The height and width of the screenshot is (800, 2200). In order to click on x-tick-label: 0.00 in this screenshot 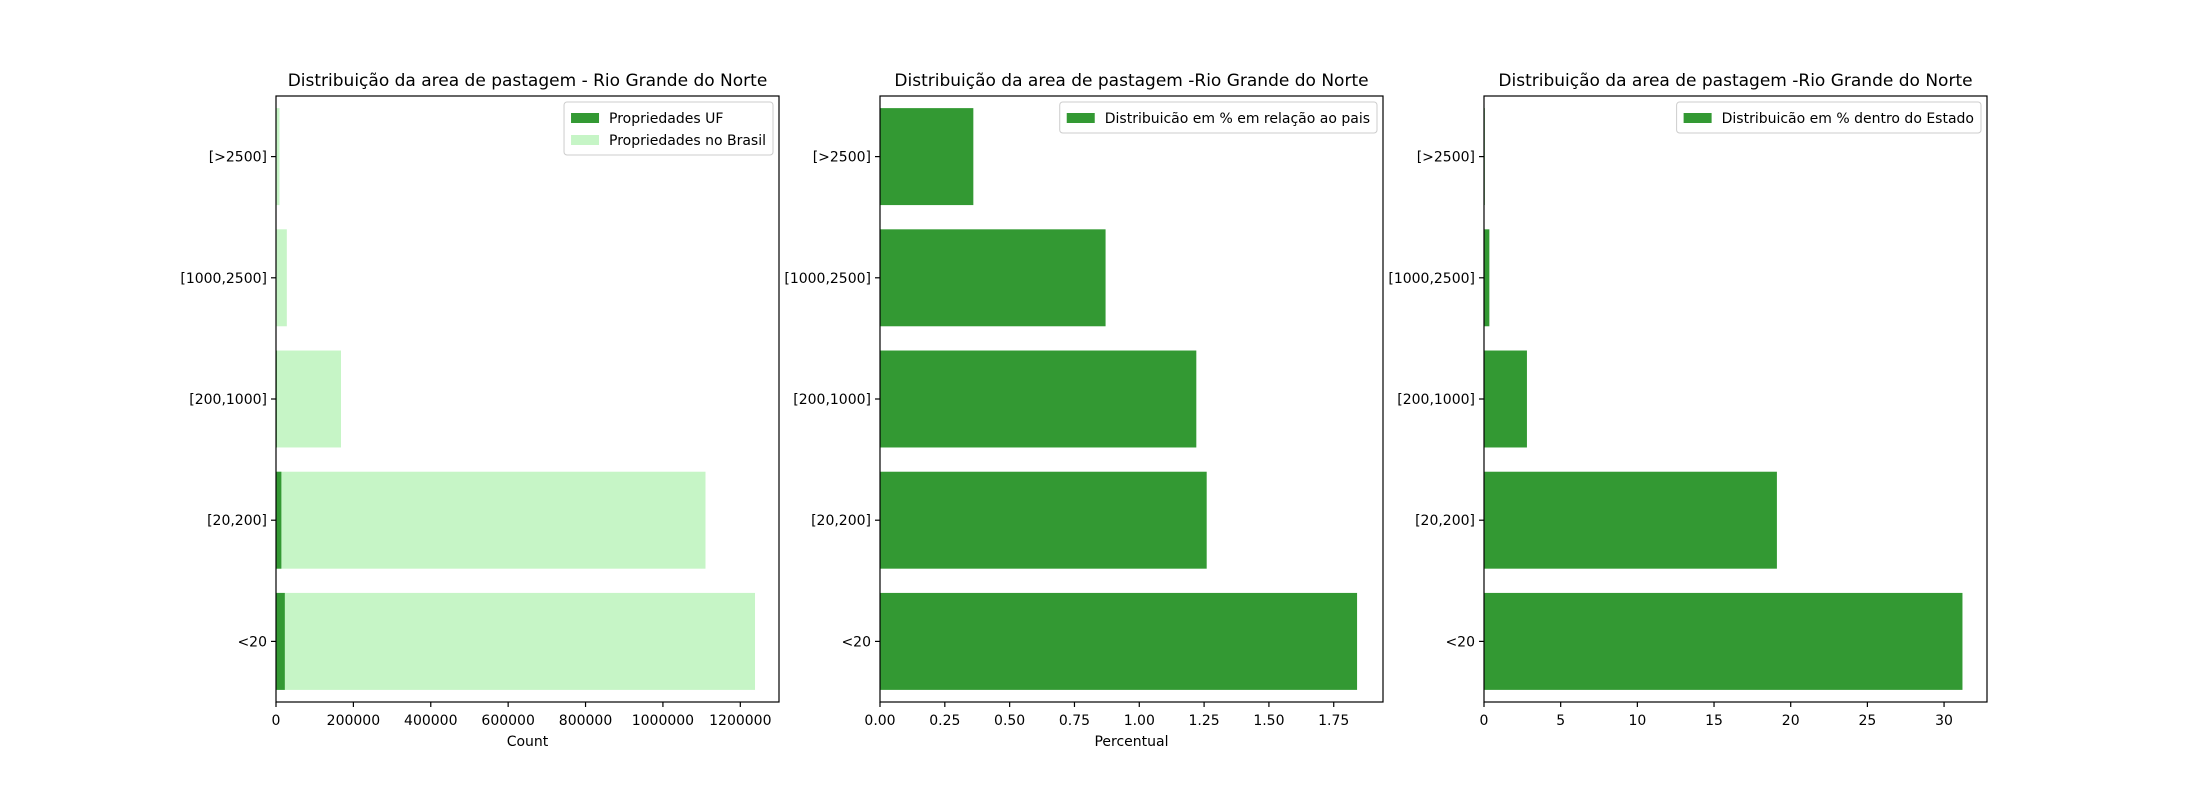, I will do `click(879, 721)`.